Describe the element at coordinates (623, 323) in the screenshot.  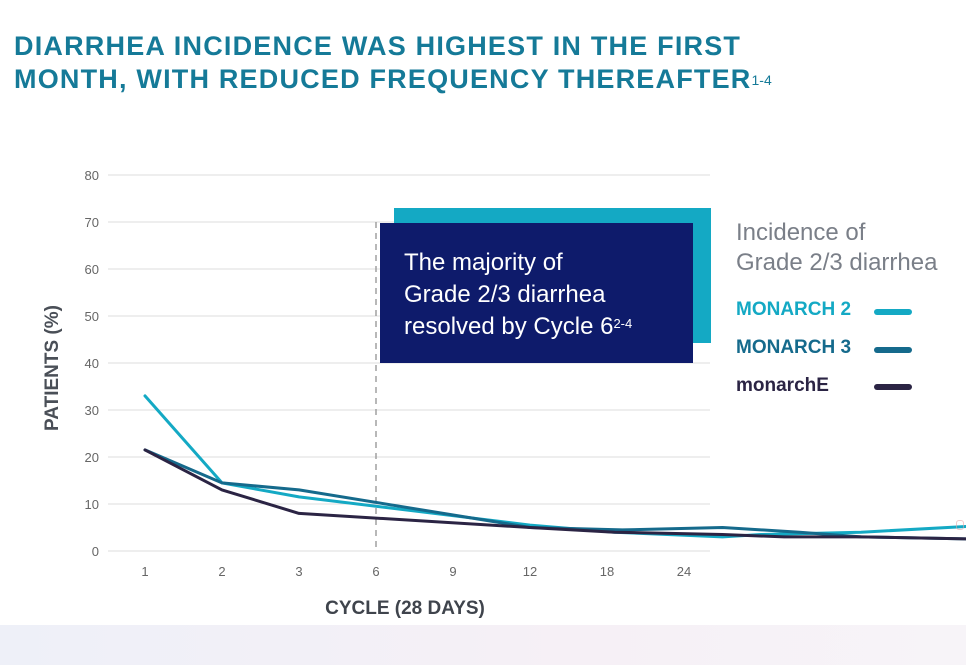
I see `callout-reference: 2-4` at that location.